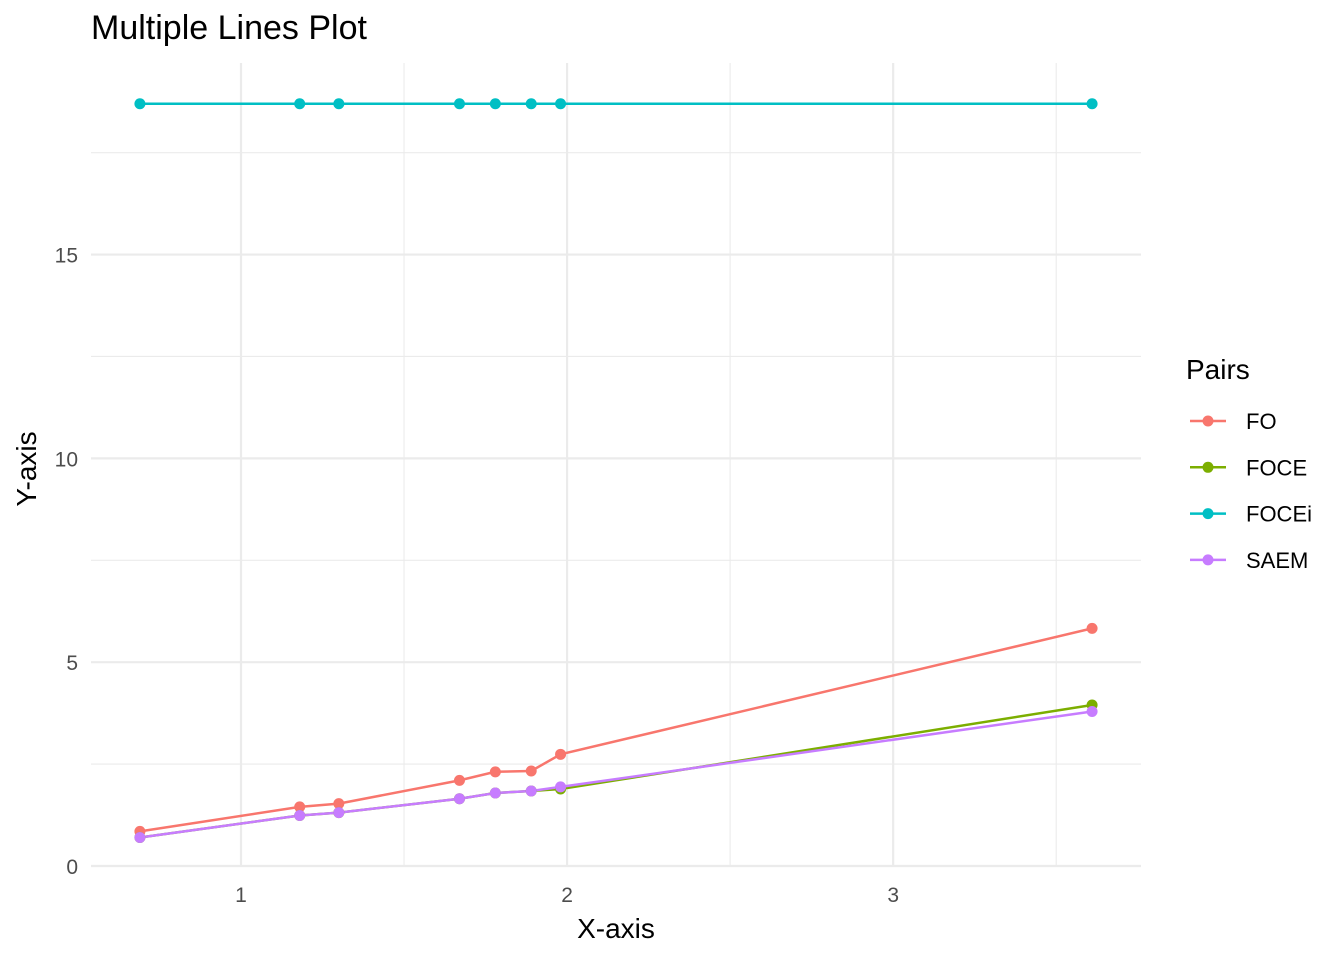 This screenshot has height=960, width=1344. I want to click on x-tick-label: 2, so click(567, 895).